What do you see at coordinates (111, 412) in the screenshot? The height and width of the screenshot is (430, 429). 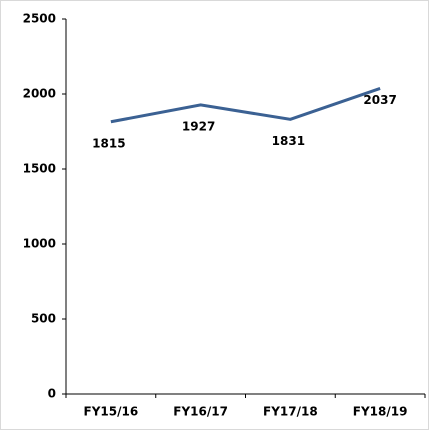 I see `x-tick-label: FY15/16` at bounding box center [111, 412].